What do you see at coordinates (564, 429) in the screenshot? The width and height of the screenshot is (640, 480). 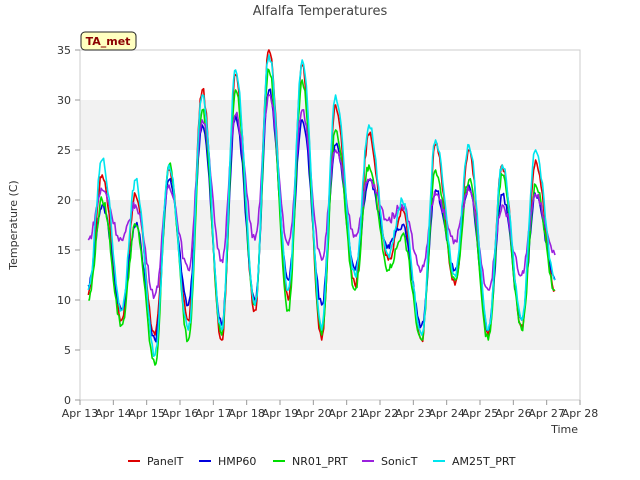 I see `x-axis-title: Time` at bounding box center [564, 429].